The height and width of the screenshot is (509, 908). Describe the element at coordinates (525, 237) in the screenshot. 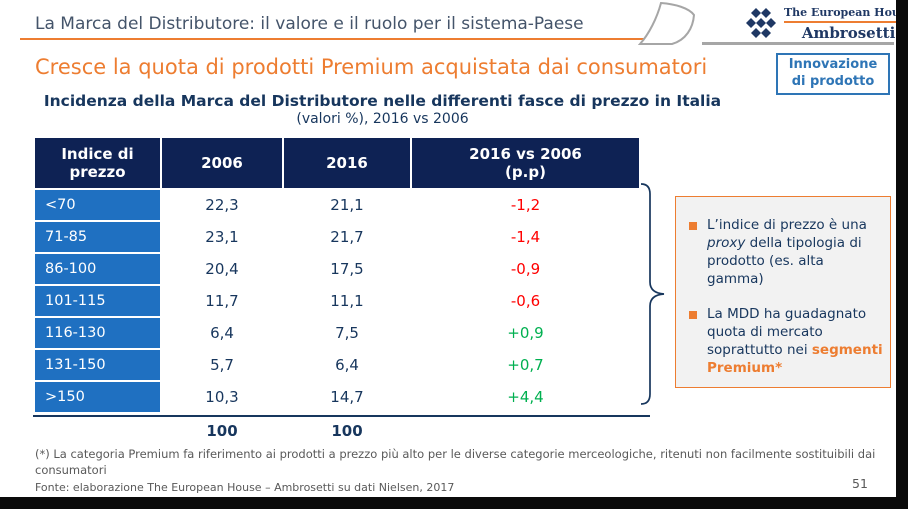

I see `cell-delta: -1,4` at that location.